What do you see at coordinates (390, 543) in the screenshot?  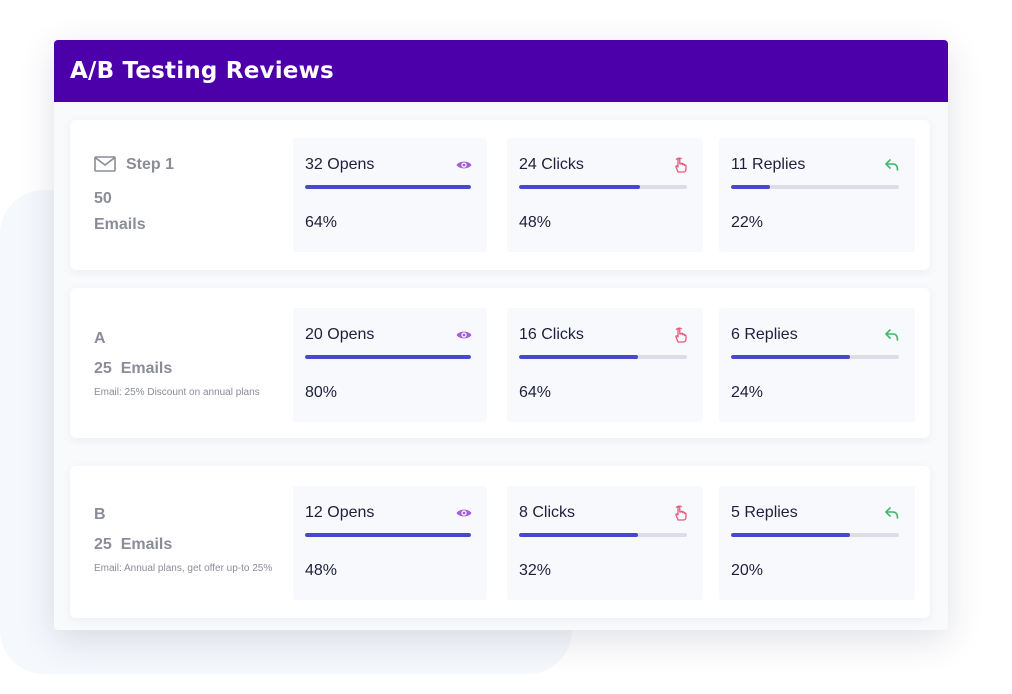 I see `opens-stat: 12 Opens 48%` at bounding box center [390, 543].